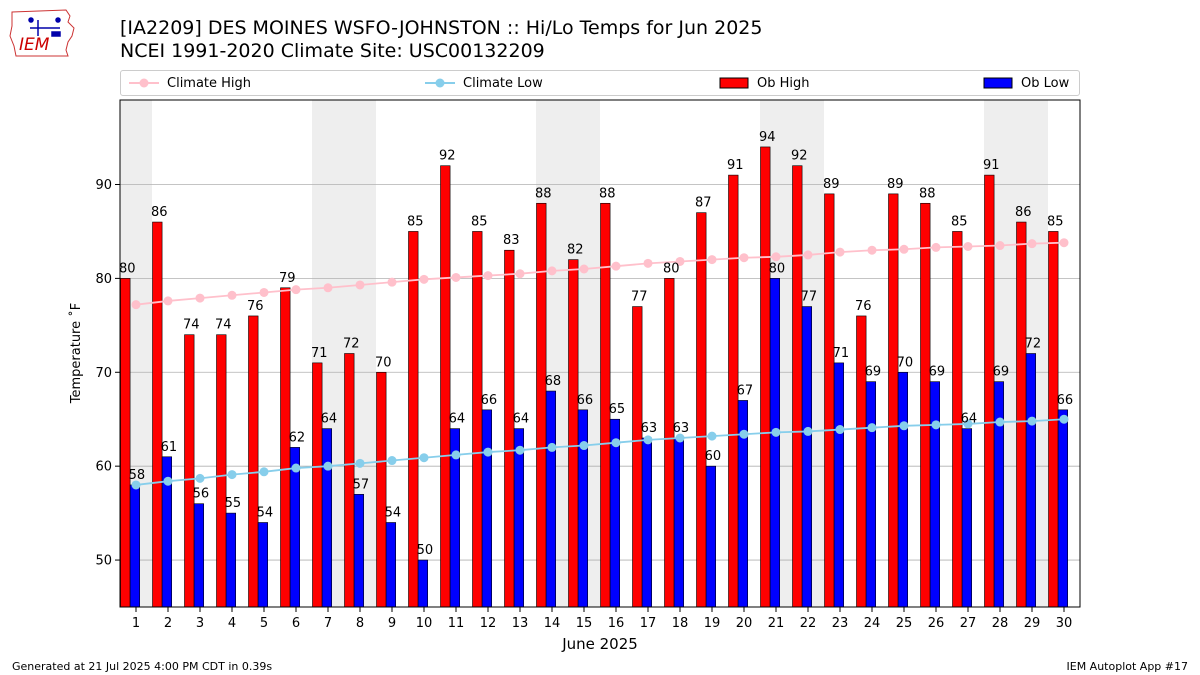 This screenshot has width=1200, height=675. What do you see at coordinates (264, 623) in the screenshot?
I see `x-tick-label: 5` at bounding box center [264, 623].